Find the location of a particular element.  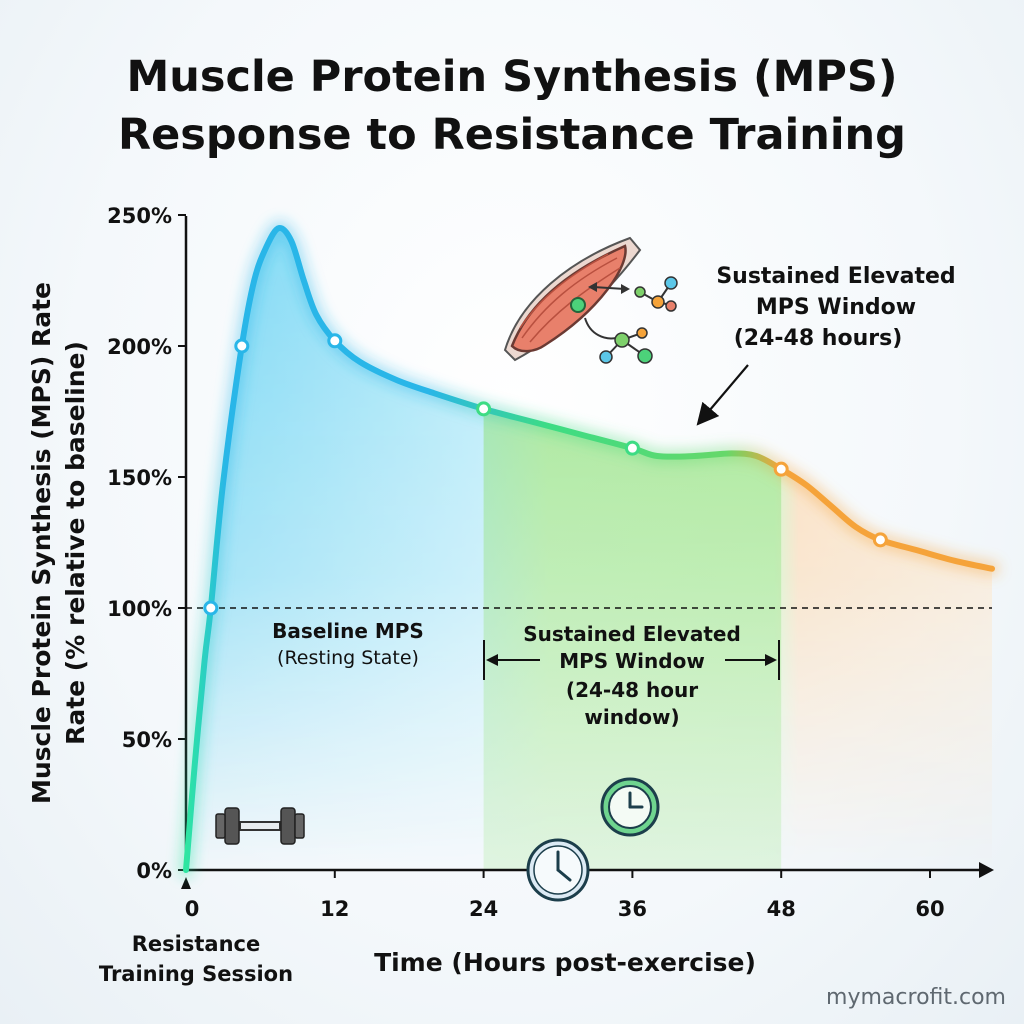

x-tick-label: 48 is located at coordinates (781, 909).